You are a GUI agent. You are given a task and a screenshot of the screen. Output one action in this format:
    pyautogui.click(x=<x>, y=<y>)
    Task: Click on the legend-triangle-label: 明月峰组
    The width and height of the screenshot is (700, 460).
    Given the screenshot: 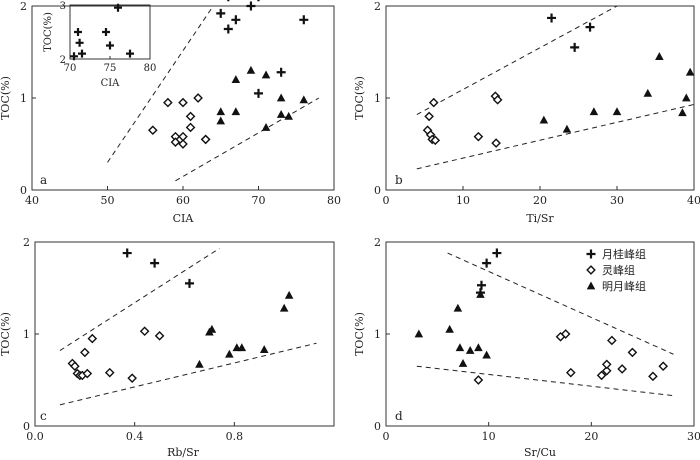 What is the action you would take?
    pyautogui.click(x=624, y=286)
    